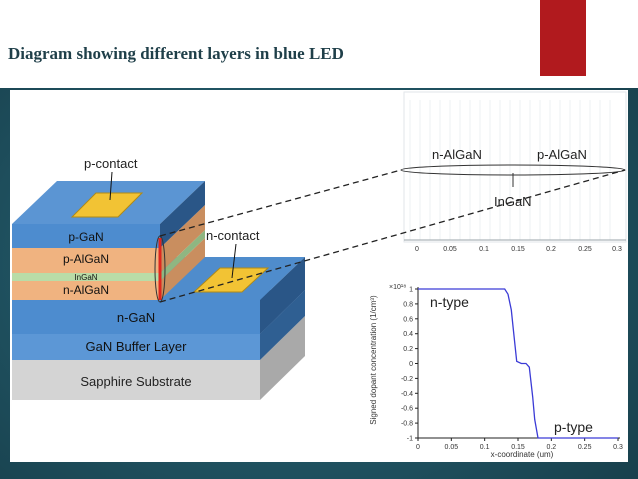 This screenshot has width=638, height=479. Describe the element at coordinates (85, 277) in the screenshot. I see `layer-ingan: InGaN` at that location.